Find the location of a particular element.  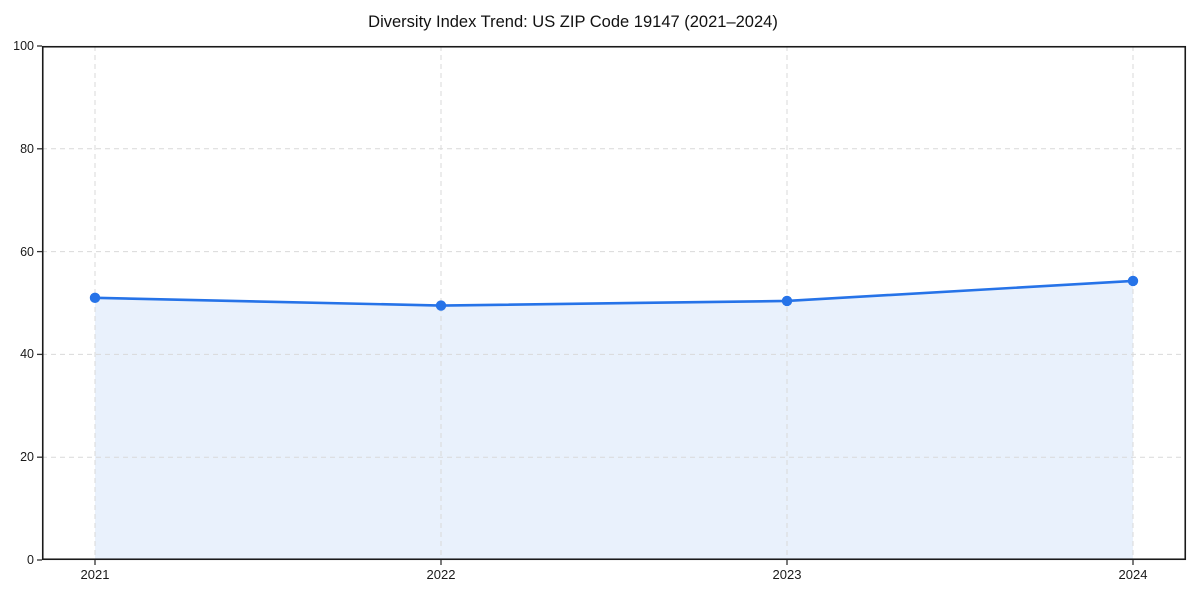

x-tick-label: 2021 is located at coordinates (95, 574).